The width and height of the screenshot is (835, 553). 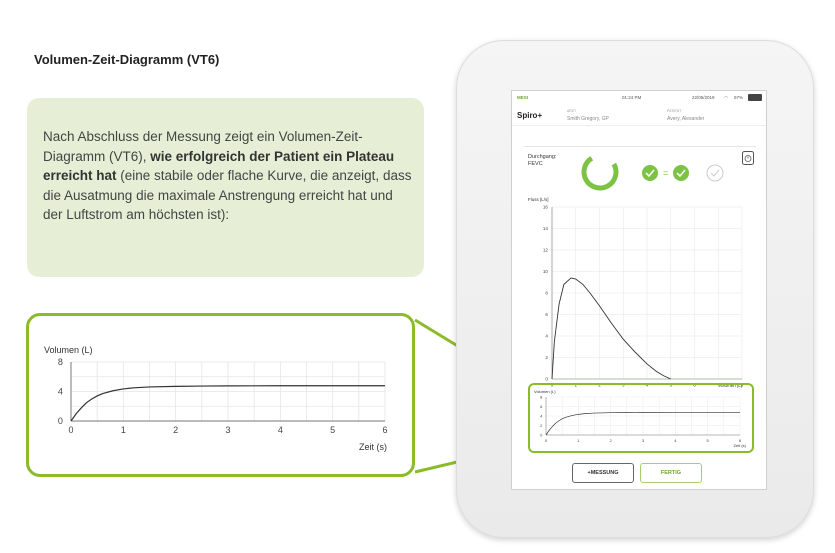 I want to click on best-trial-indicator: =, so click(x=665, y=173).